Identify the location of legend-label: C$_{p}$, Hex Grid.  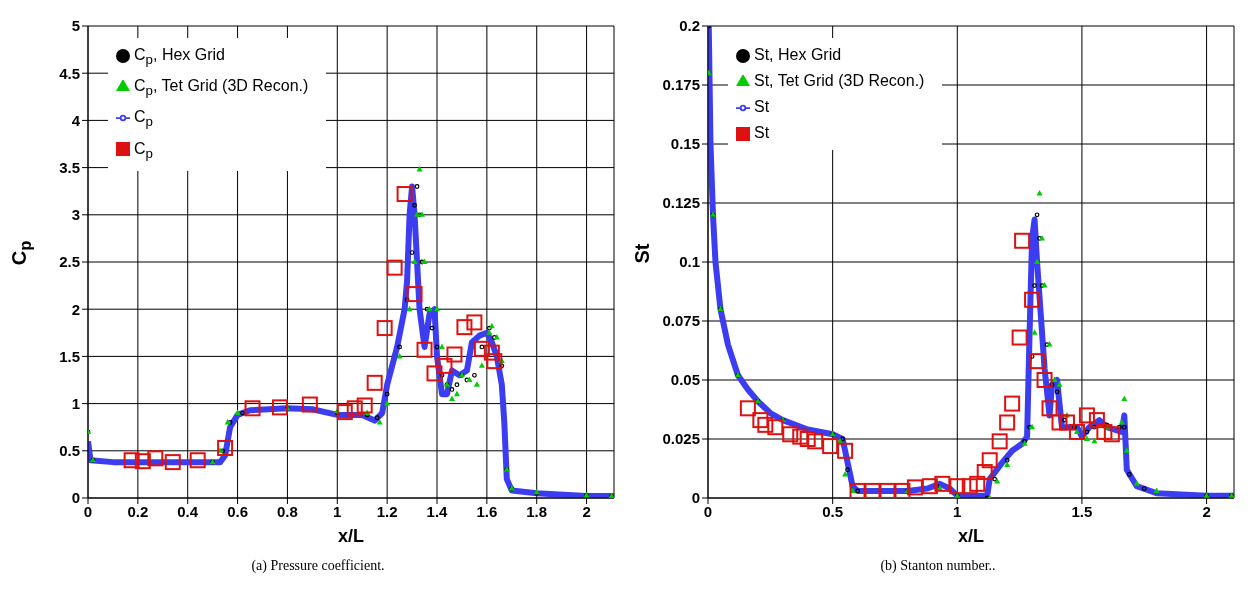
(179, 57).